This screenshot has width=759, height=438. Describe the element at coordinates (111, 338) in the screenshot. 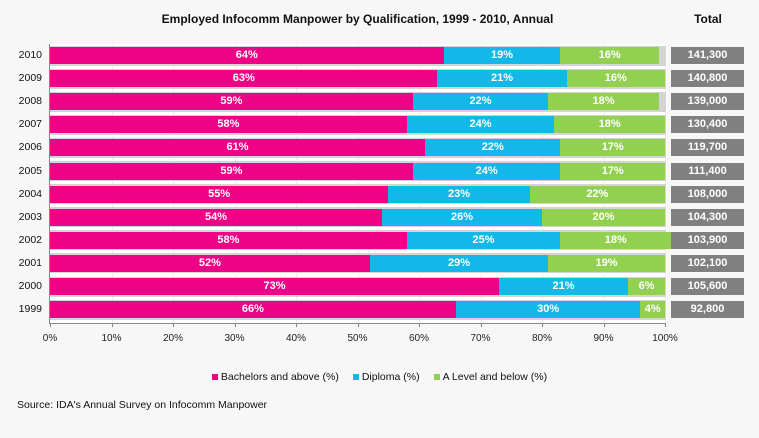

I see `x-tick-label: 10%` at that location.